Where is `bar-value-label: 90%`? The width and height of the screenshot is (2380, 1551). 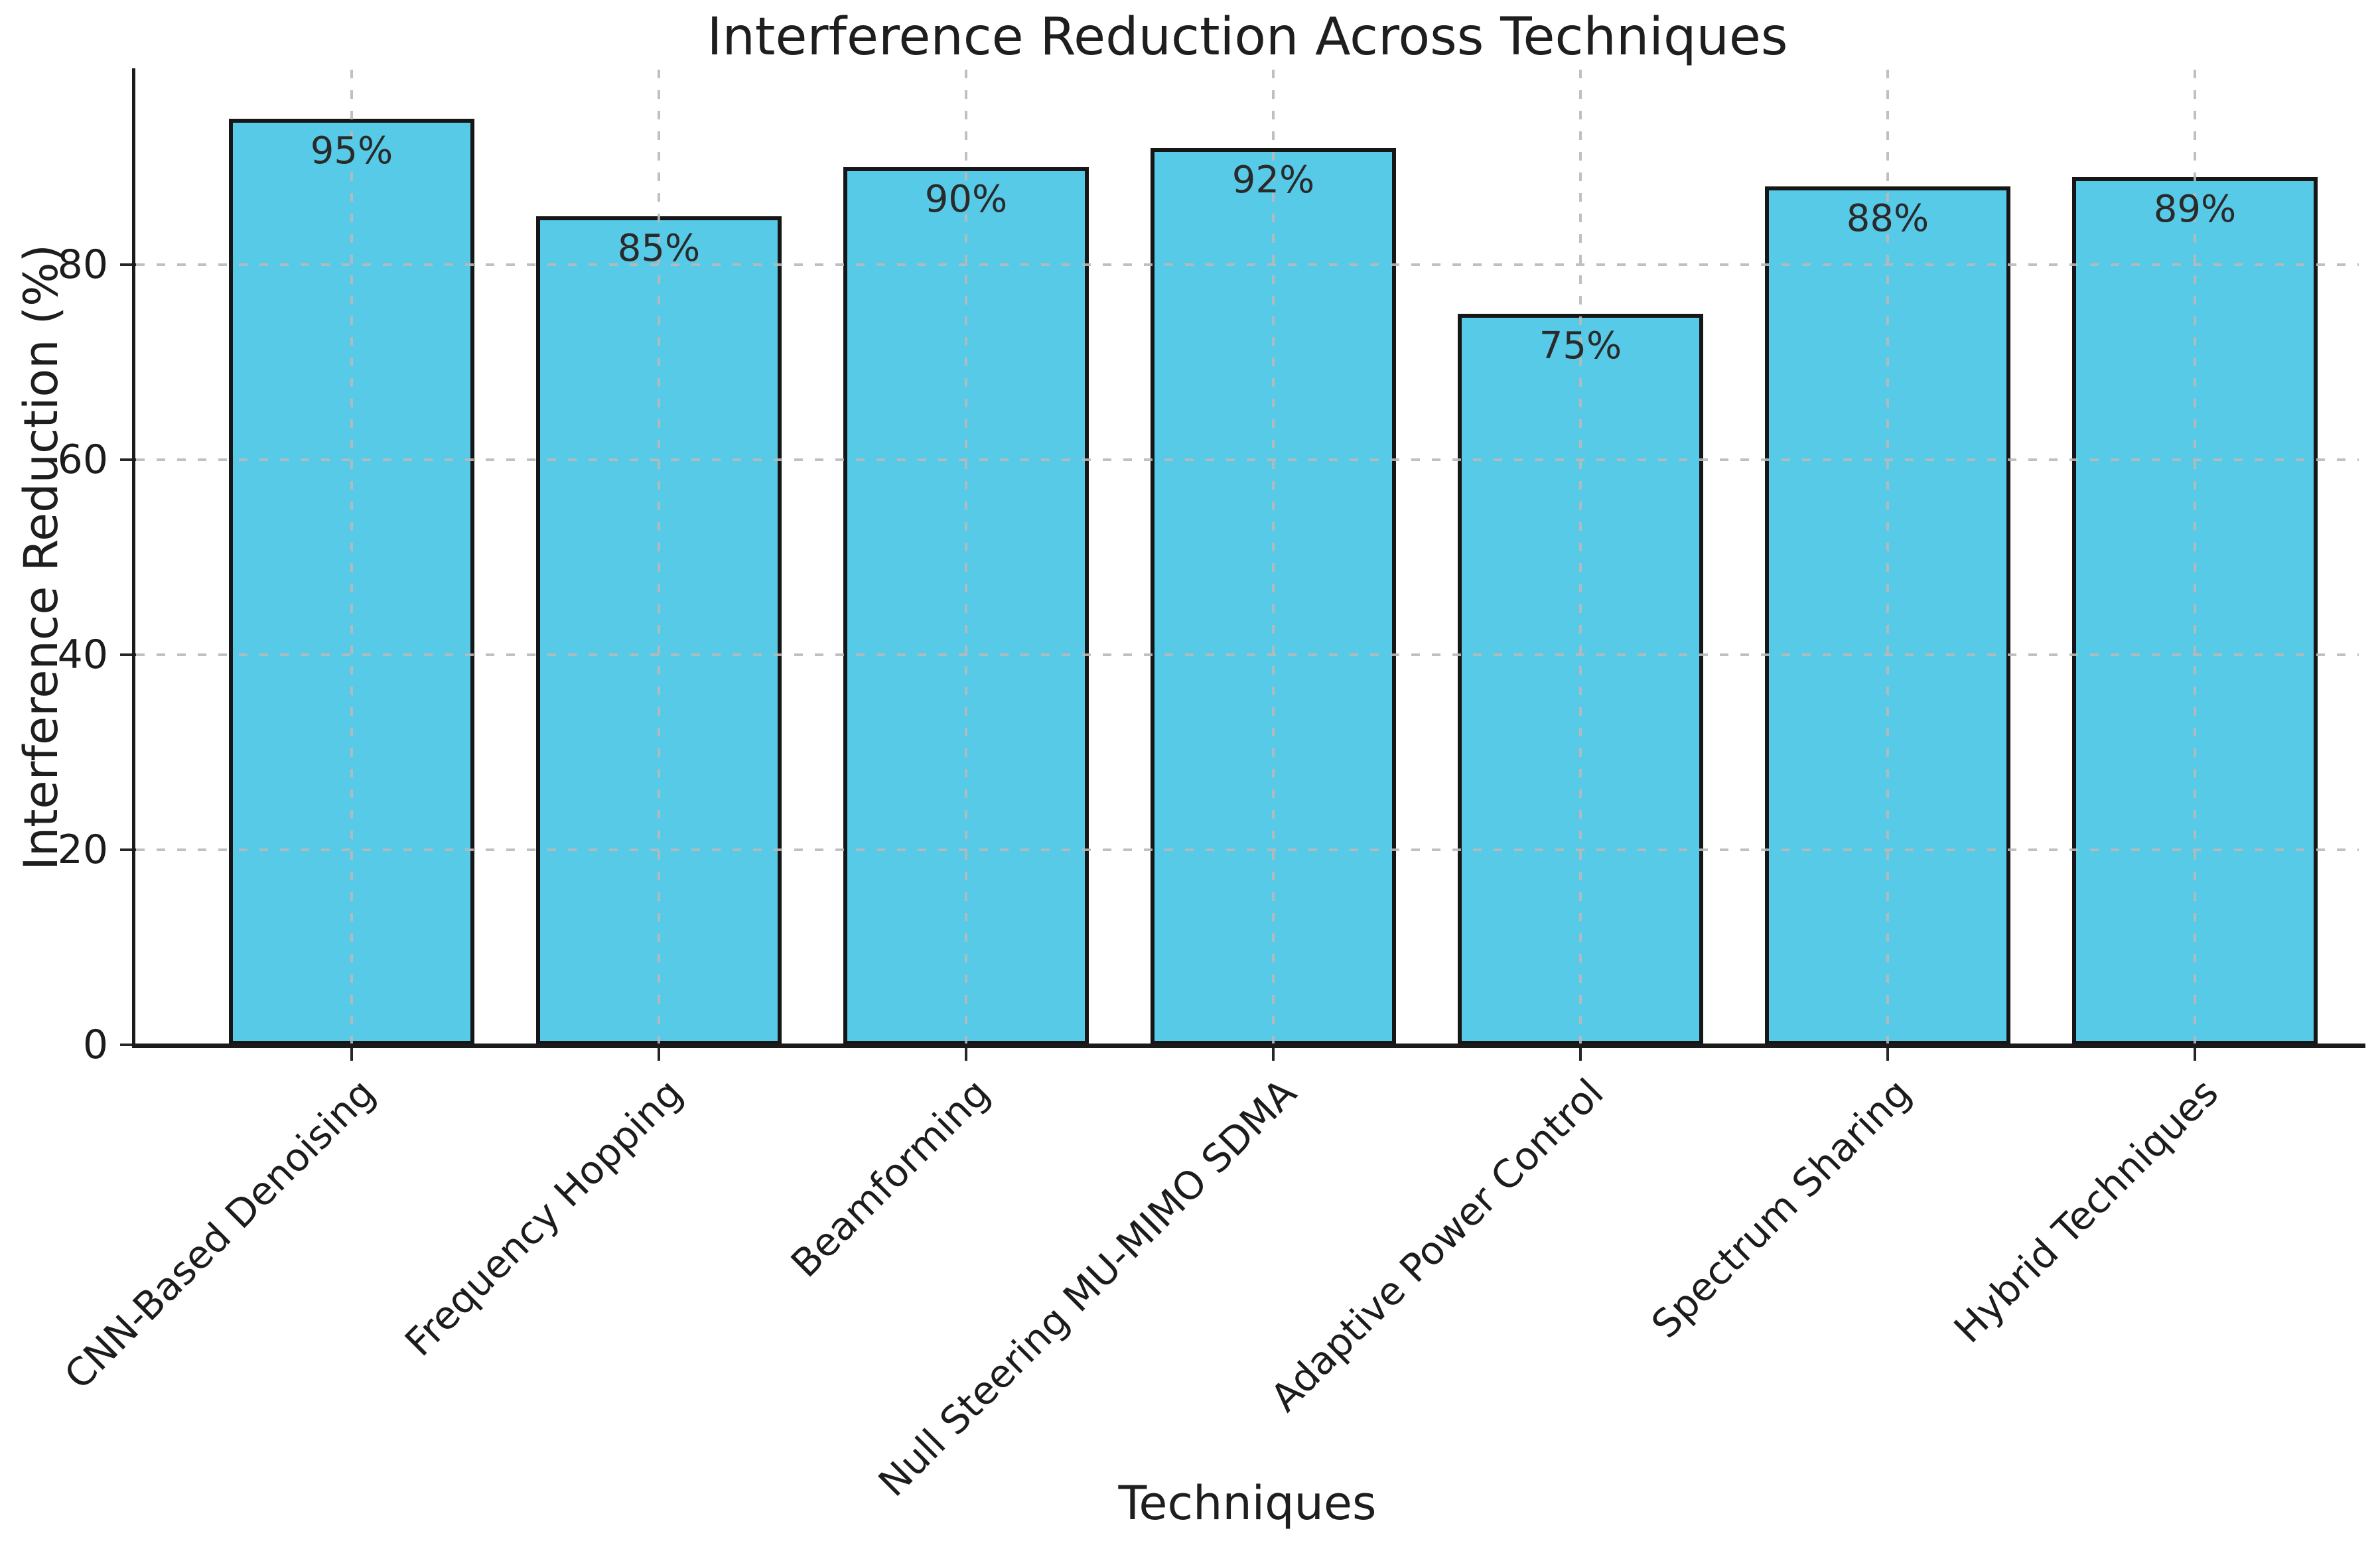
bar-value-label: 90% is located at coordinates (966, 199).